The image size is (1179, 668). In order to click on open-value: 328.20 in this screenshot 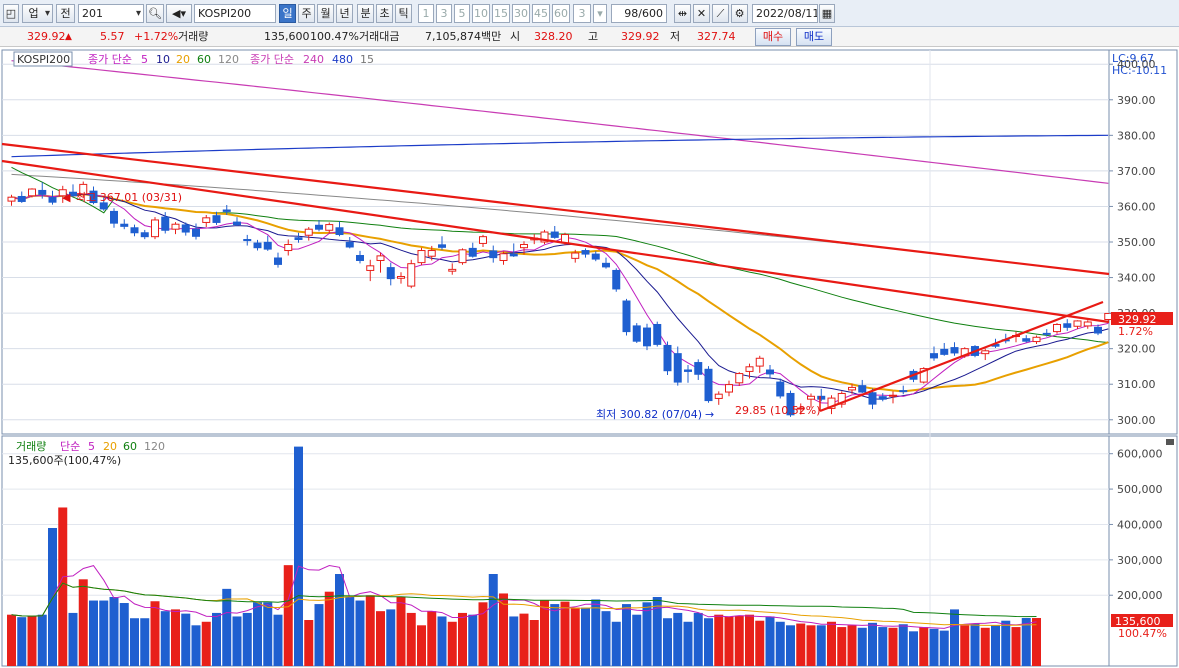, I will do `click(553, 36)`.